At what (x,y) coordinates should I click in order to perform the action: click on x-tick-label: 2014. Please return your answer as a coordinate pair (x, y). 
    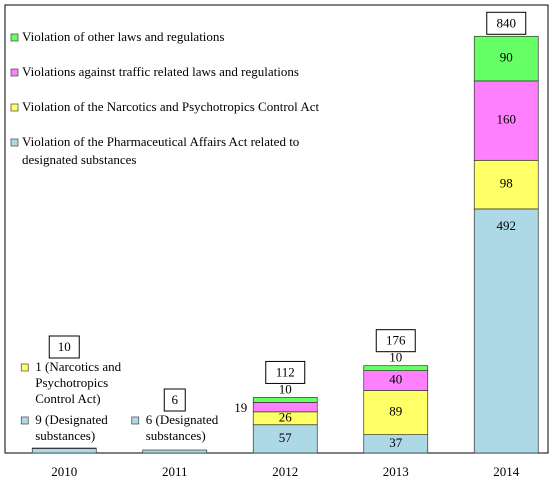
    Looking at the image, I should click on (506, 471).